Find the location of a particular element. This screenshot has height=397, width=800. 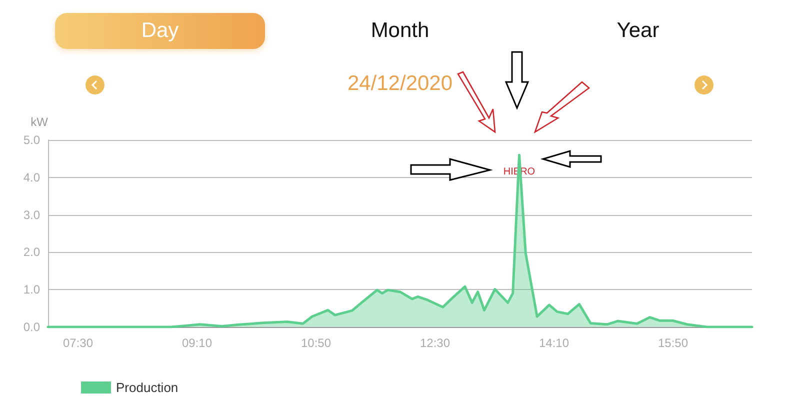

x-tick-label: 15:50 is located at coordinates (673, 343).